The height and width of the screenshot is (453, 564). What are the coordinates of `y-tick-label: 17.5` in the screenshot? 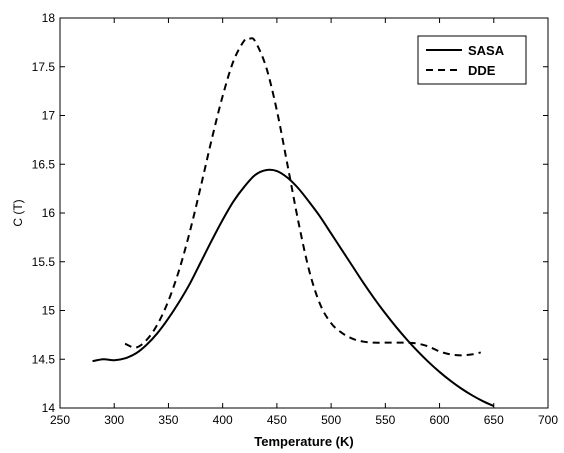 It's located at (44, 67).